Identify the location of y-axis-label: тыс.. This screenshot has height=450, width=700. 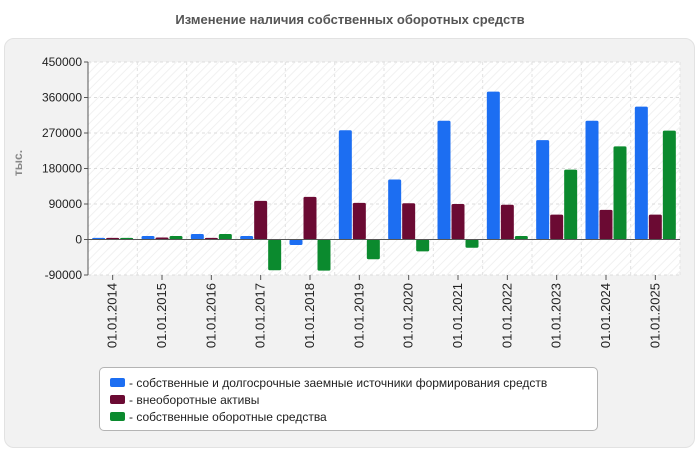
(18, 163).